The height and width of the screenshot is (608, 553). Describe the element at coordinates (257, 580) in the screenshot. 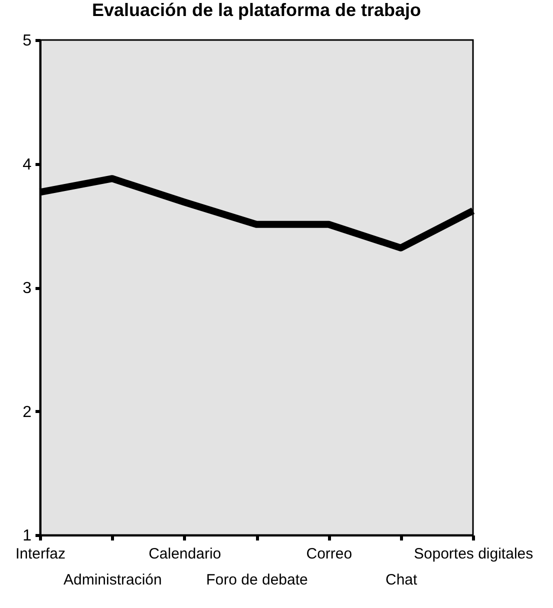

I see `x-tick-label: Foro de debate` at that location.